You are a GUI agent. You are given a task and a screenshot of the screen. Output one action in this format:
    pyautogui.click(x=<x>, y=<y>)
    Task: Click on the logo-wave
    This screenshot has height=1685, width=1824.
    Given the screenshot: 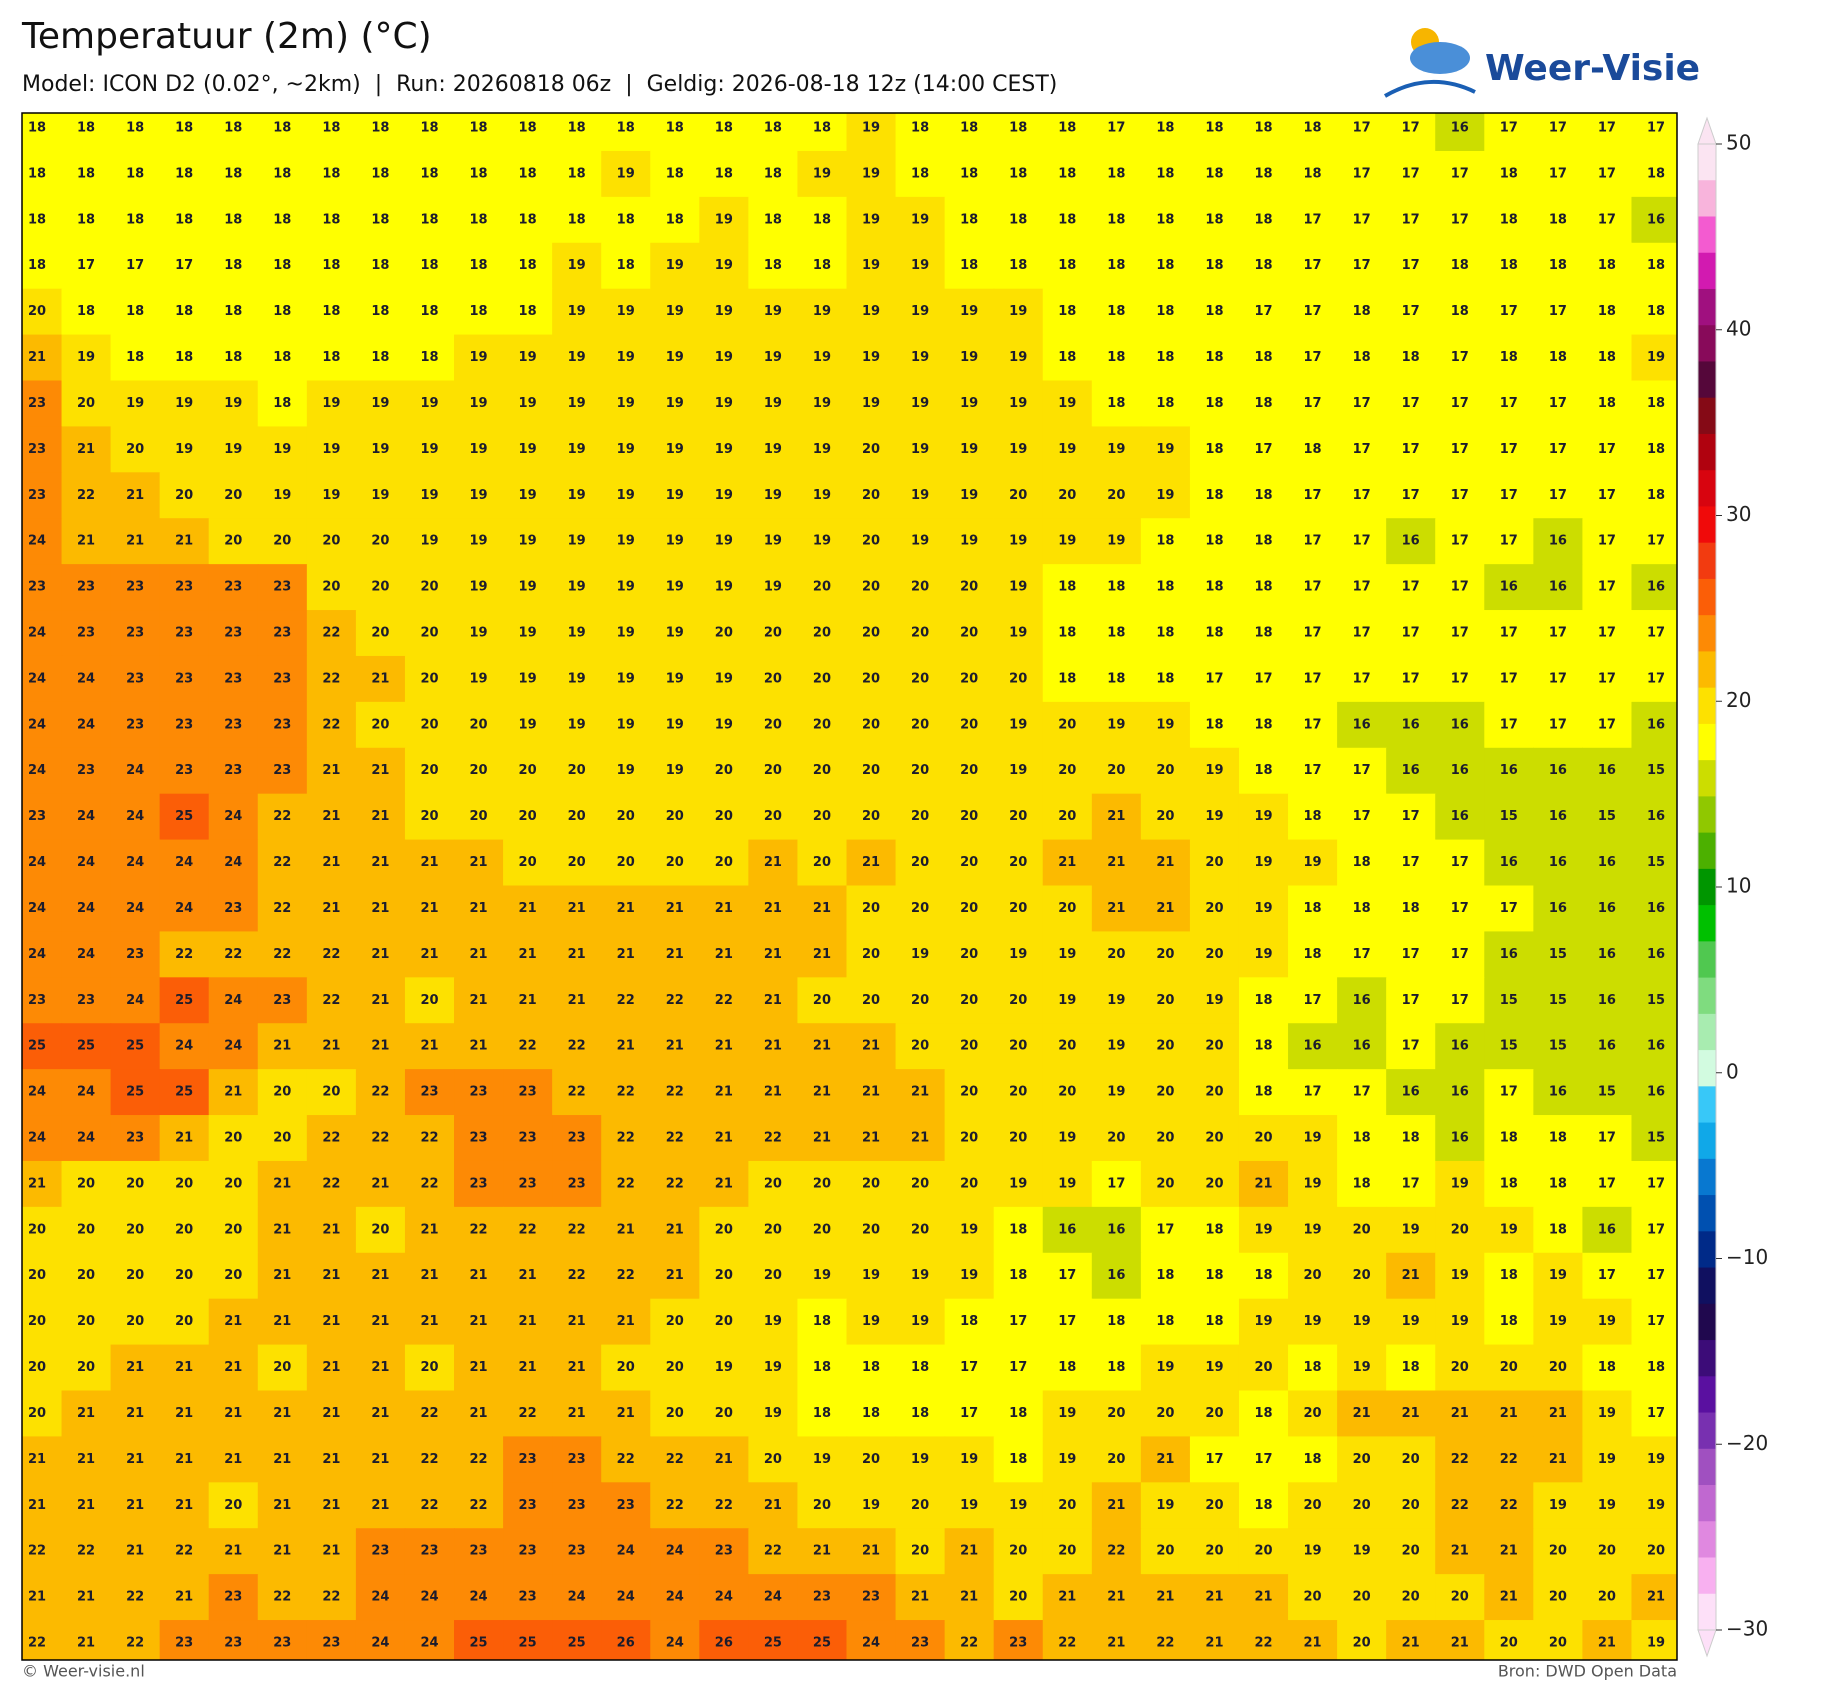 What is the action you would take?
    pyautogui.click(x=1430, y=89)
    